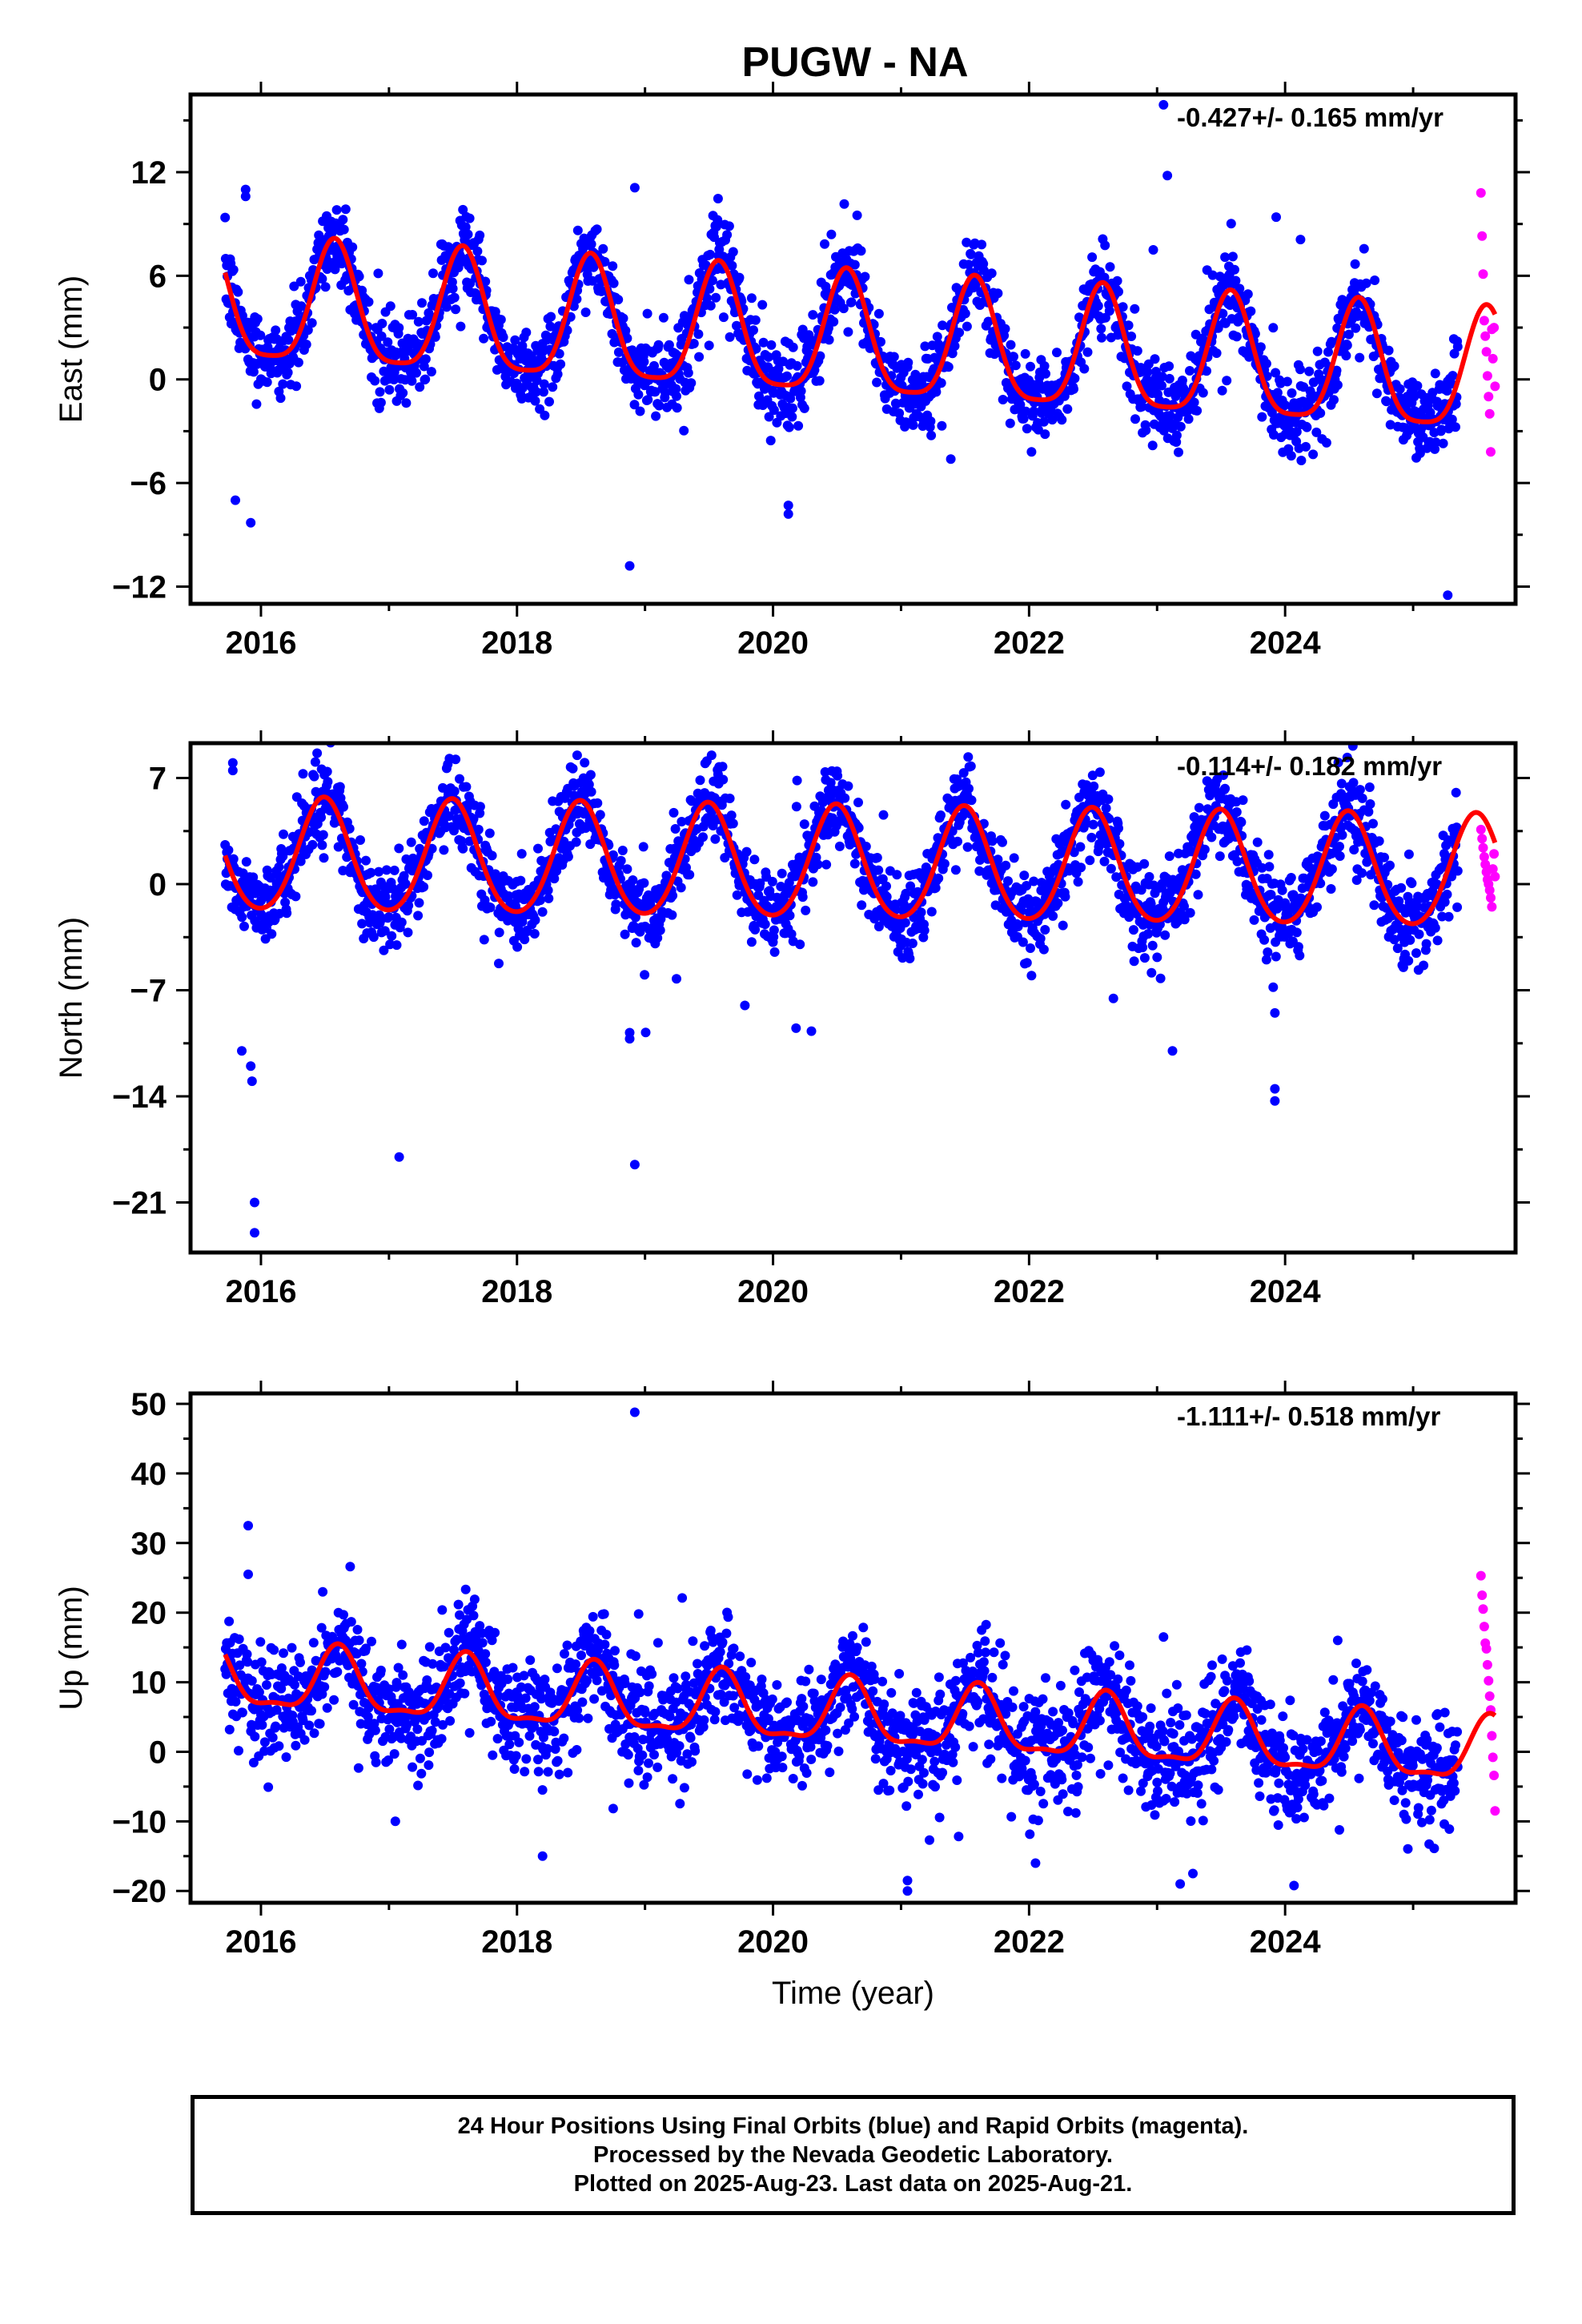 The height and width of the screenshot is (2324, 1582). Describe the element at coordinates (516, 643) in the screenshot. I see `x-tick-label: 2018` at that location.